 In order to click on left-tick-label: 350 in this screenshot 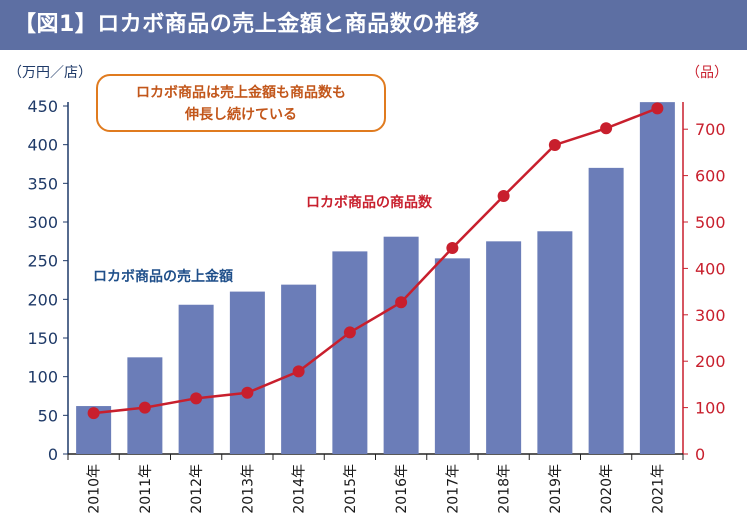, I will do `click(42, 183)`.